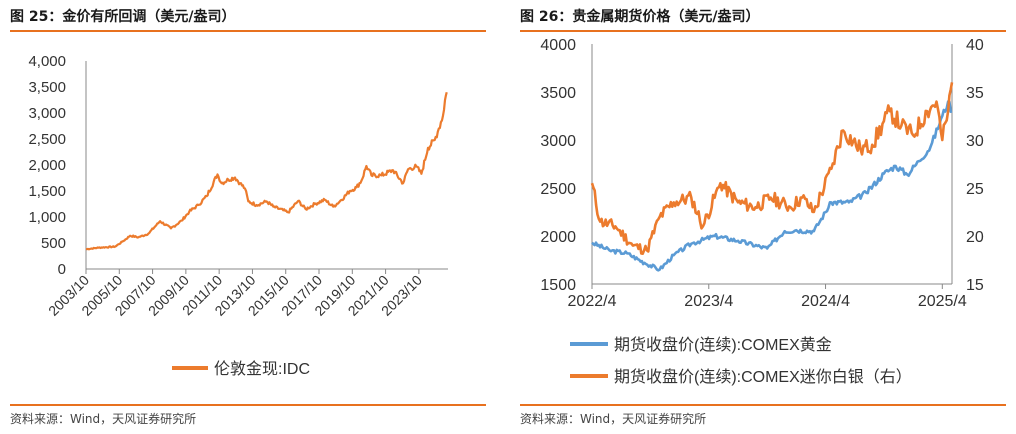  I want to click on y-right-tick-label: 30, so click(975, 141).